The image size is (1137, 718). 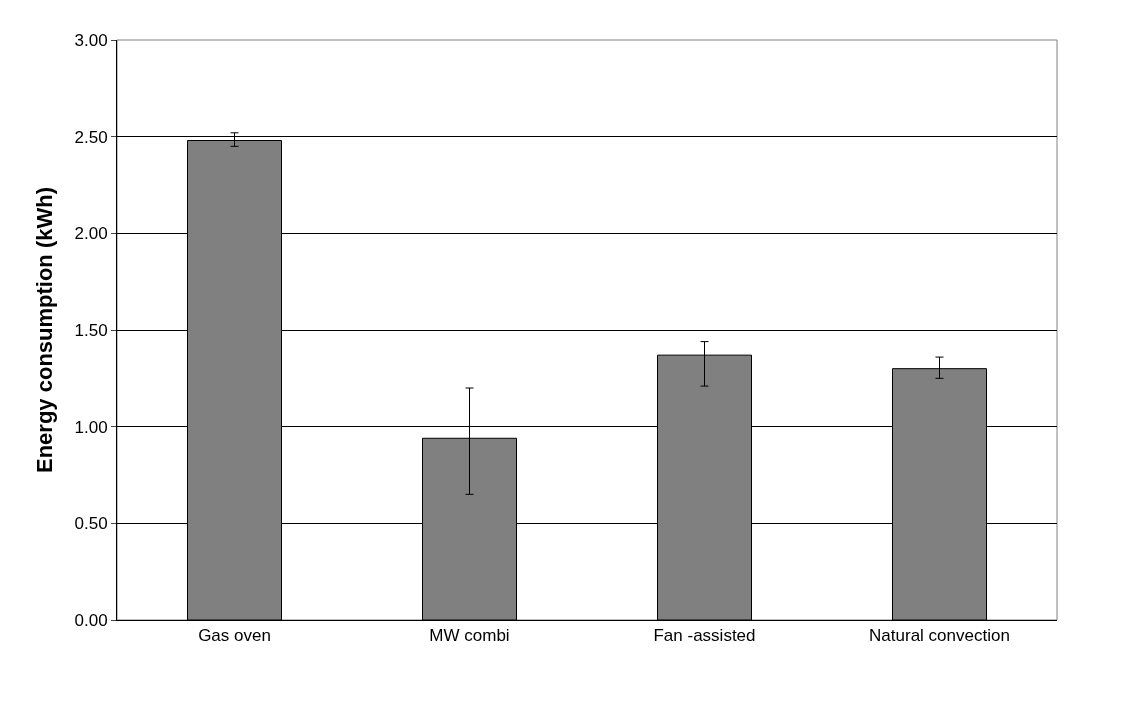 I want to click on y-tick-label: 0.50, so click(x=91, y=524).